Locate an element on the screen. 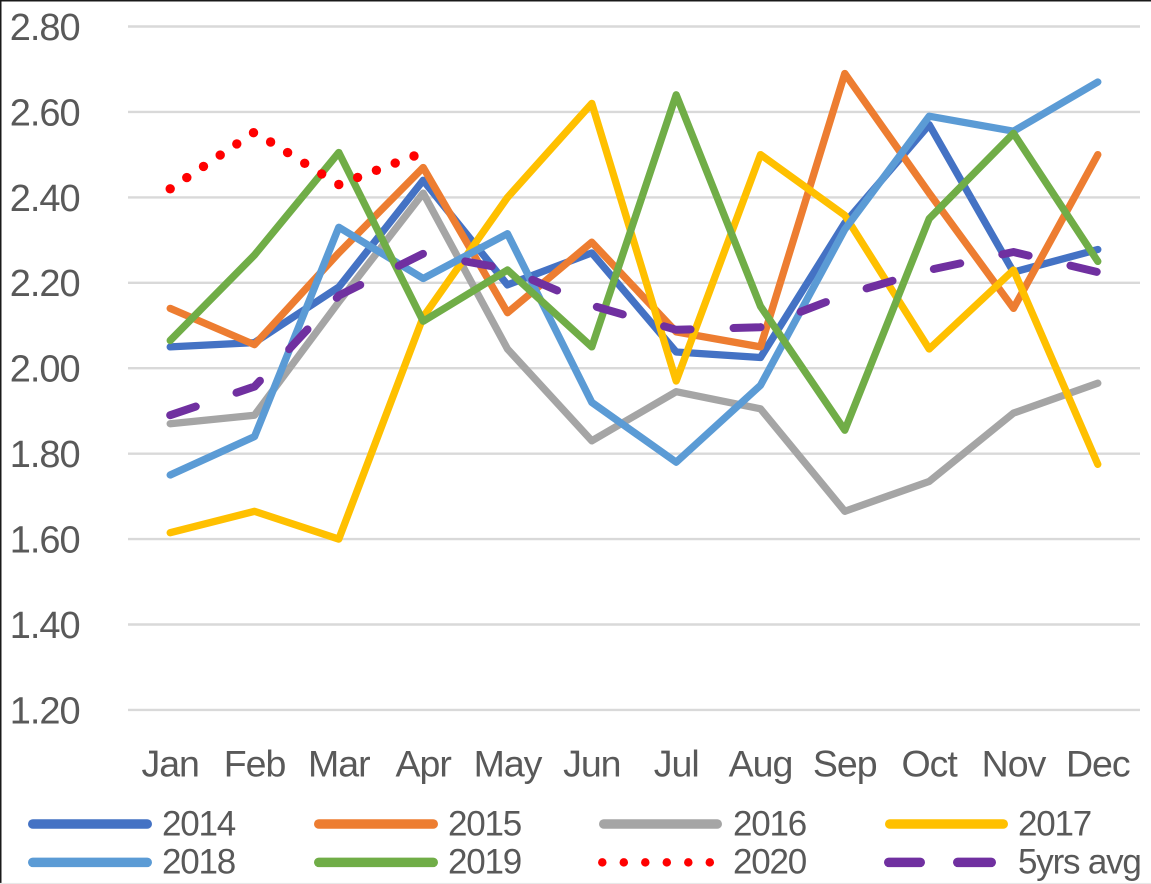  svg-text: 2.60 is located at coordinates (45, 113).